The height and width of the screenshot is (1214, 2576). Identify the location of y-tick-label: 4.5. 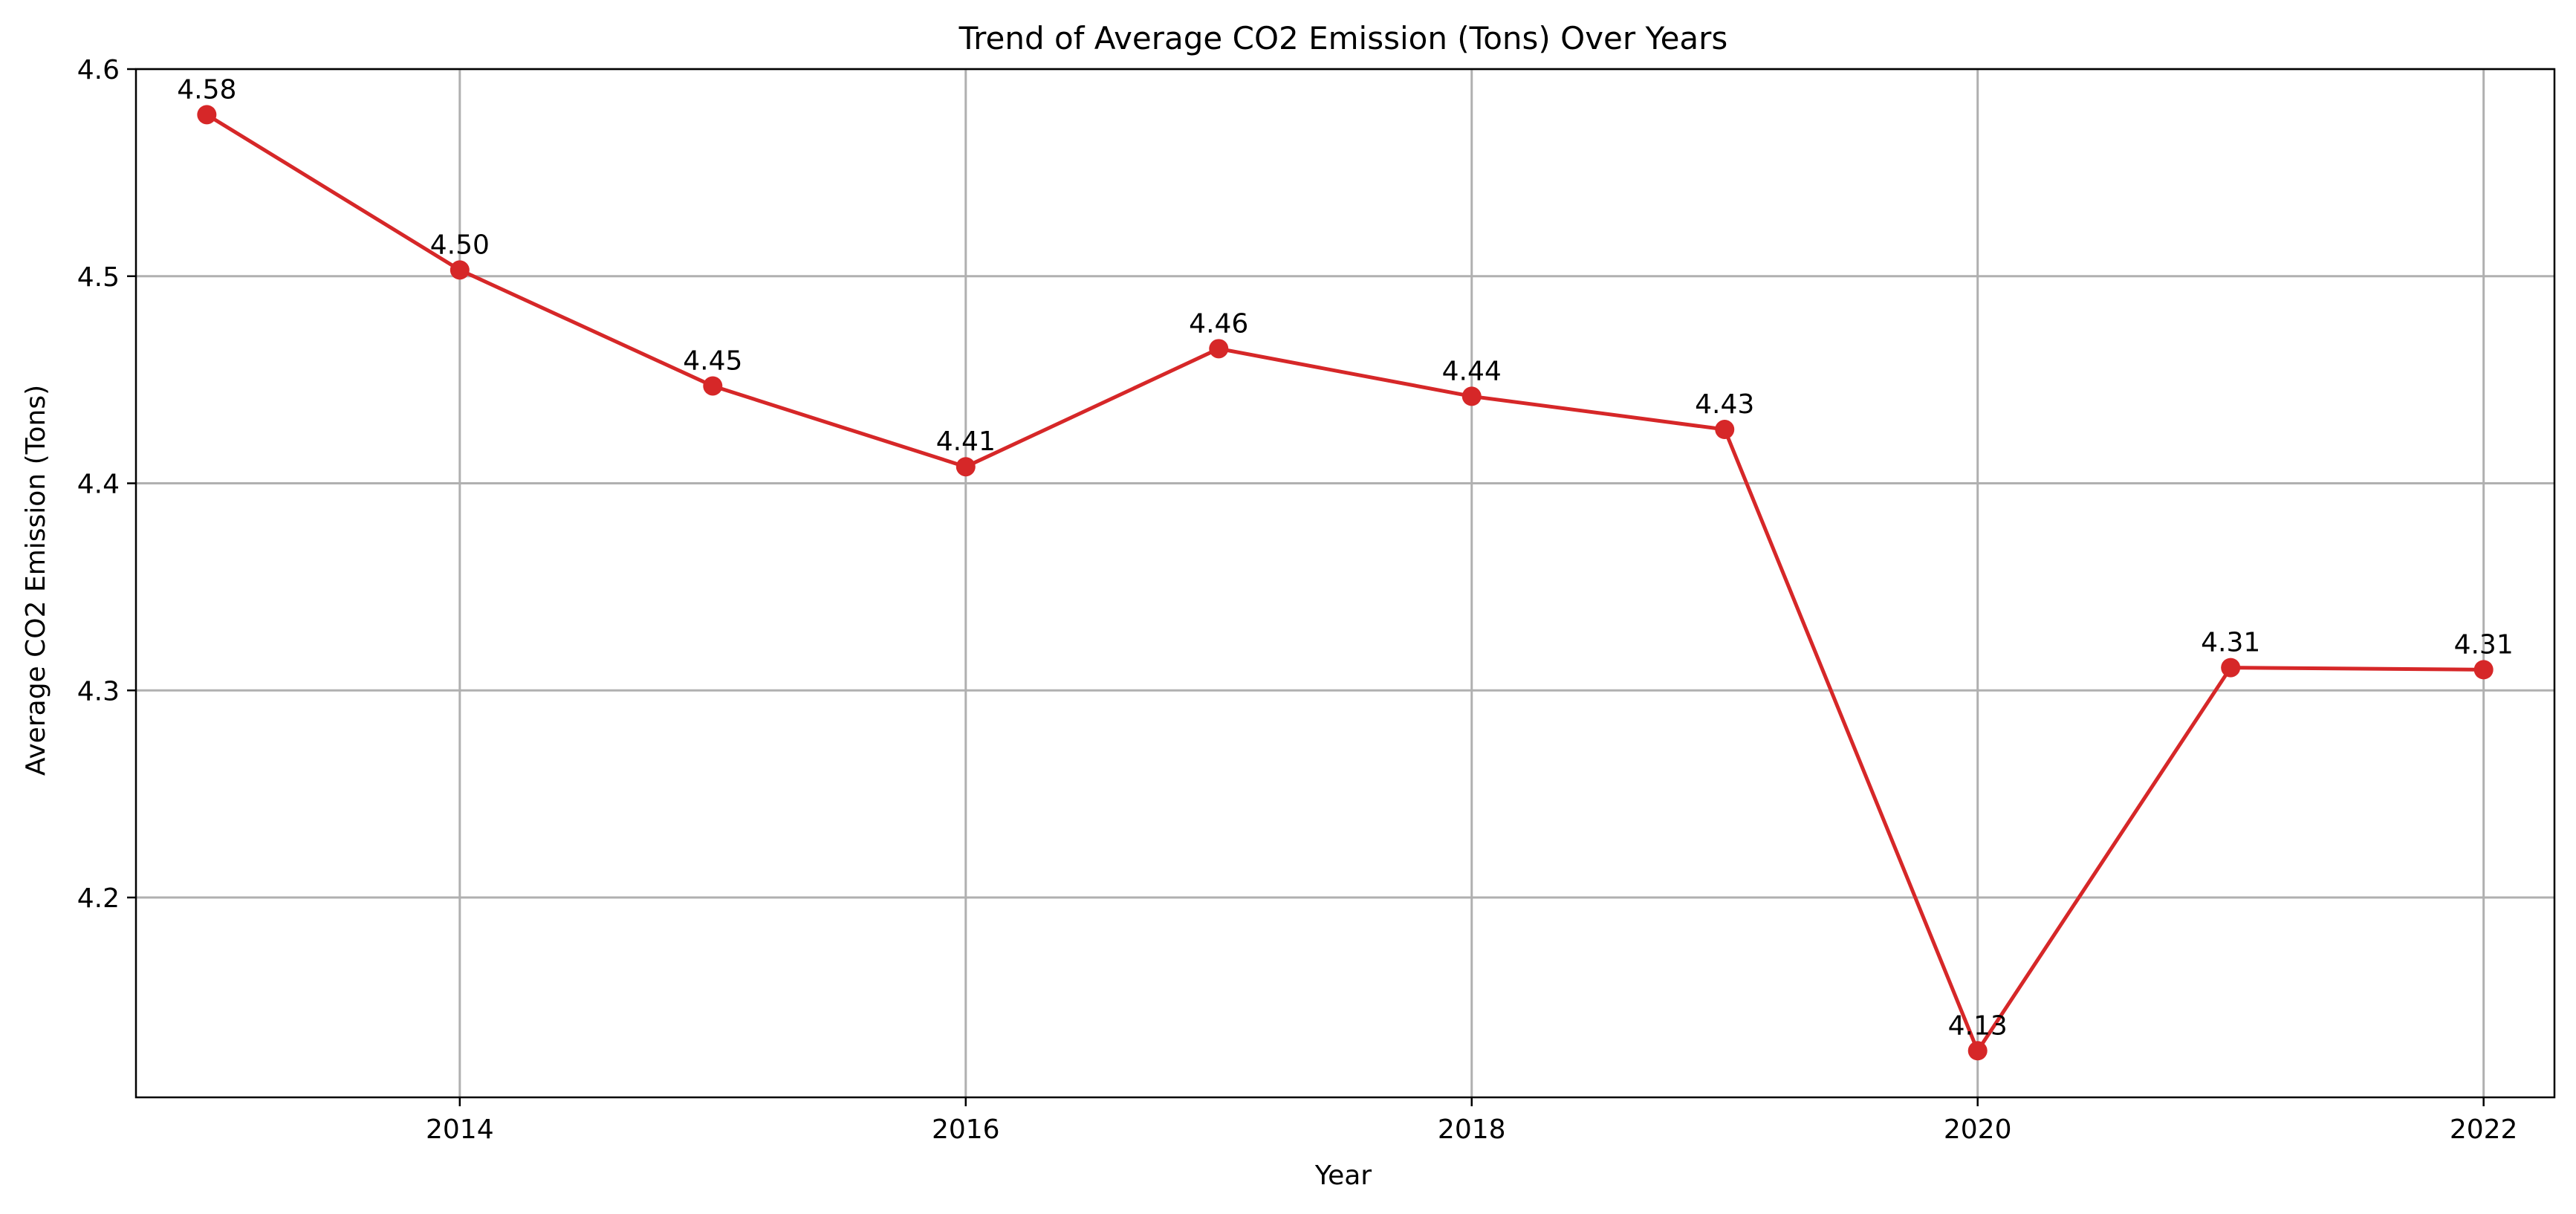
(98, 278).